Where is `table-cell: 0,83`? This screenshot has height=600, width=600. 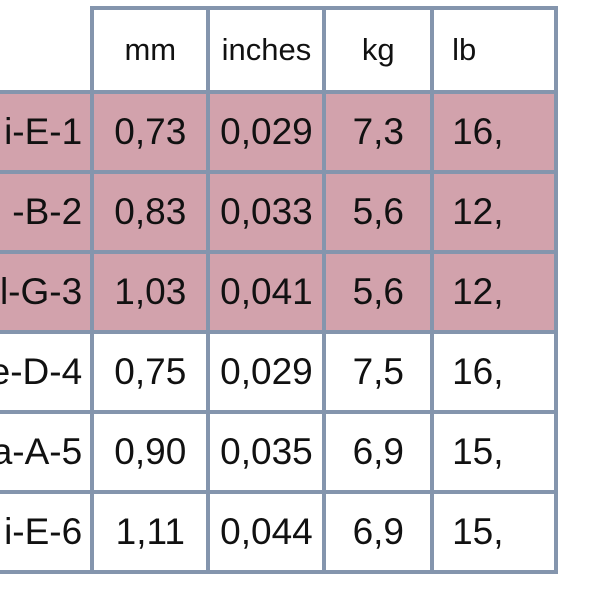
table-cell: 0,83 is located at coordinates (150, 212).